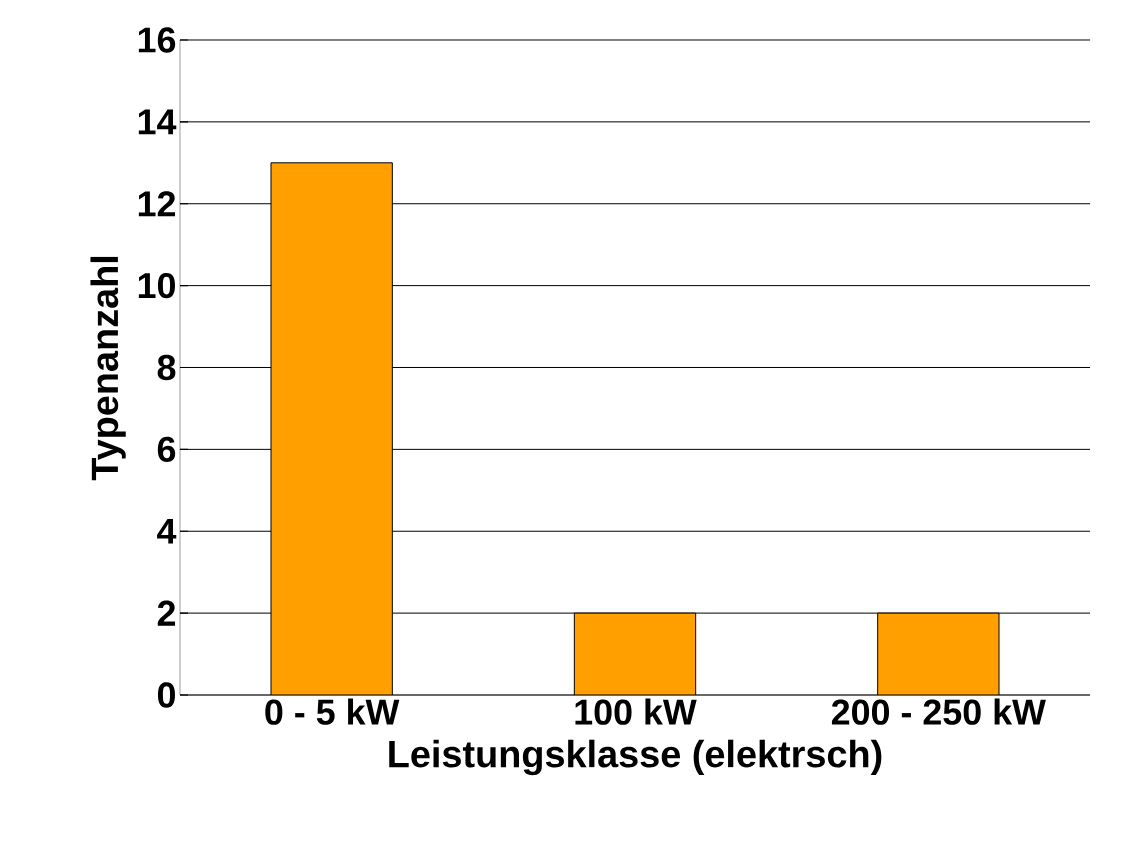  Describe the element at coordinates (156, 285) in the screenshot. I see `y-tick-label: 10` at that location.